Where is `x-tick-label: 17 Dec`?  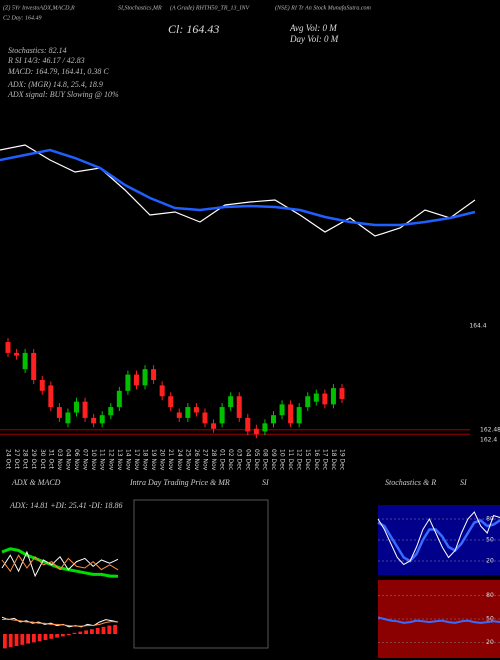 x-tick-label: 17 Dec is located at coordinates (324, 459).